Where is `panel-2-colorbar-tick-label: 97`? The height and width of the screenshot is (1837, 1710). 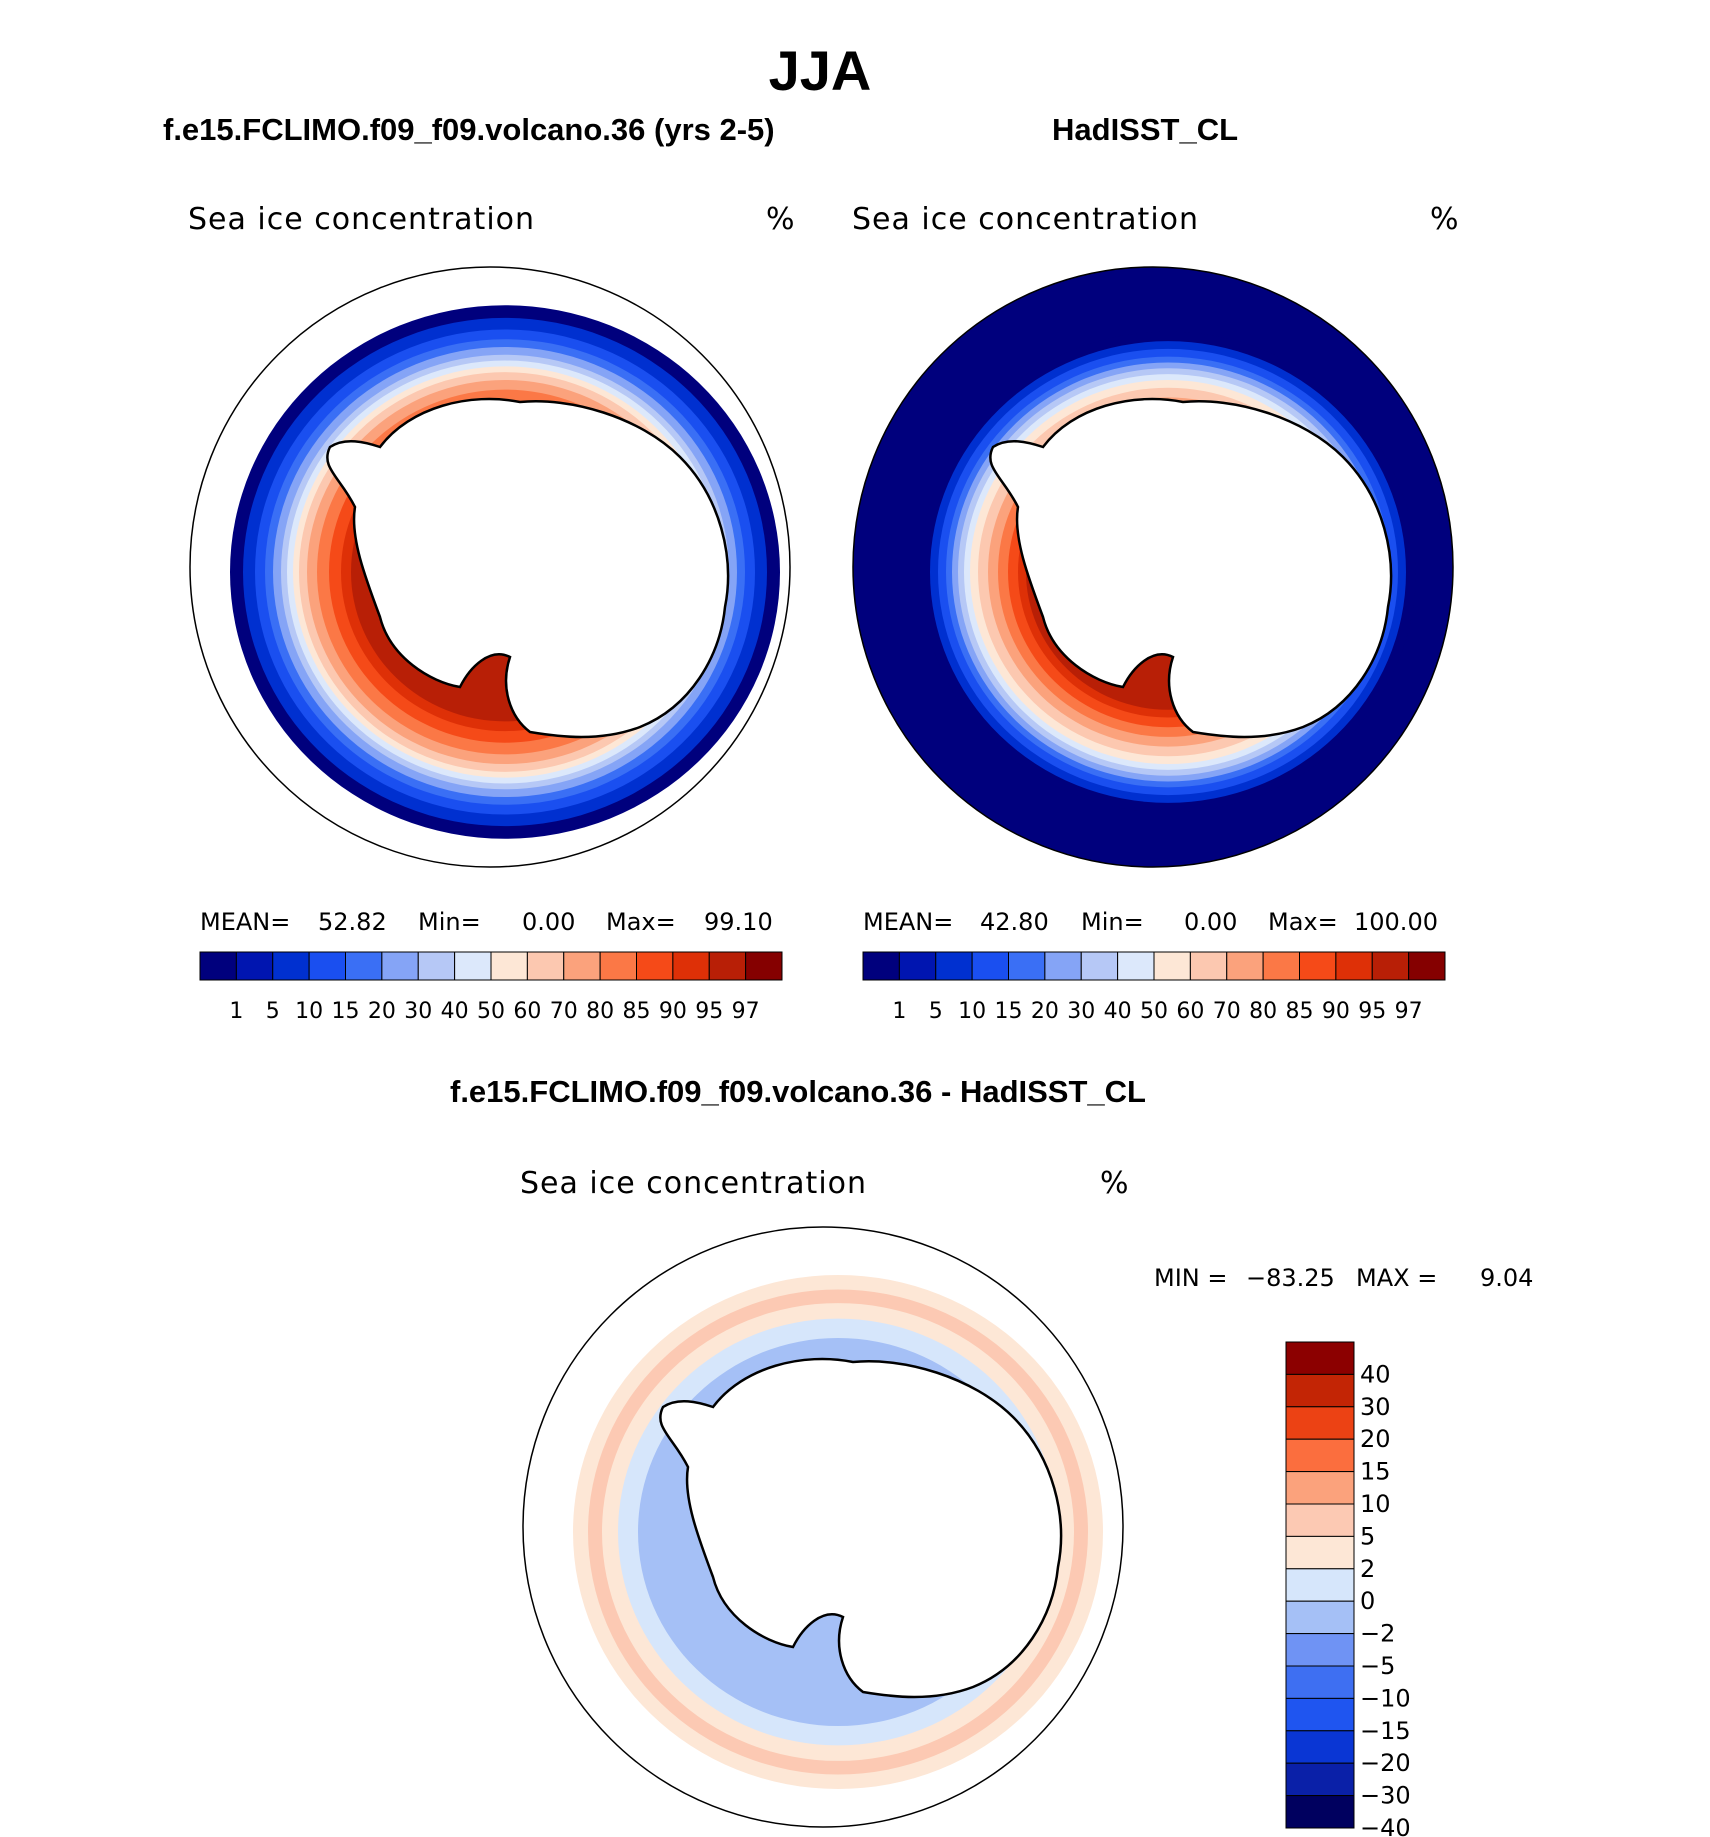 panel-2-colorbar-tick-label: 97 is located at coordinates (1409, 1011).